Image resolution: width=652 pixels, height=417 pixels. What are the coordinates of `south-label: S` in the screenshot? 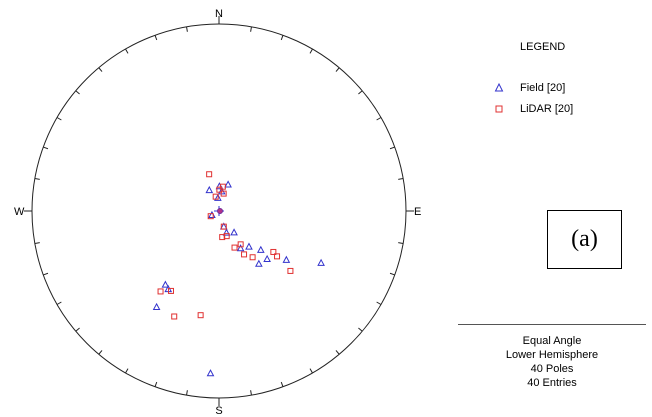 It's located at (218, 411).